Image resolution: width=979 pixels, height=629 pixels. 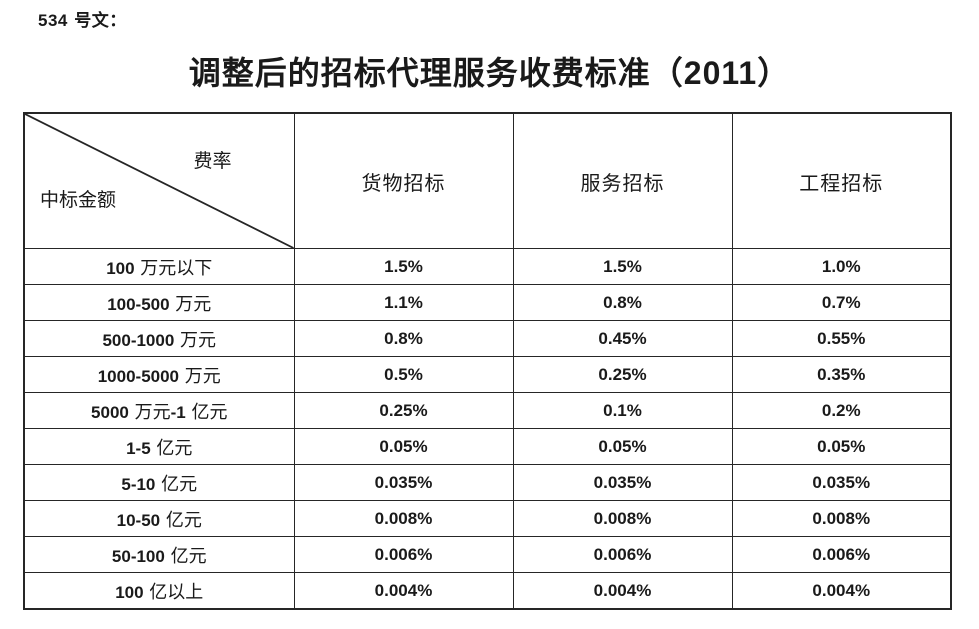 What do you see at coordinates (159, 302) in the screenshot?
I see `row-label-amount-tier: 100-500 万元` at bounding box center [159, 302].